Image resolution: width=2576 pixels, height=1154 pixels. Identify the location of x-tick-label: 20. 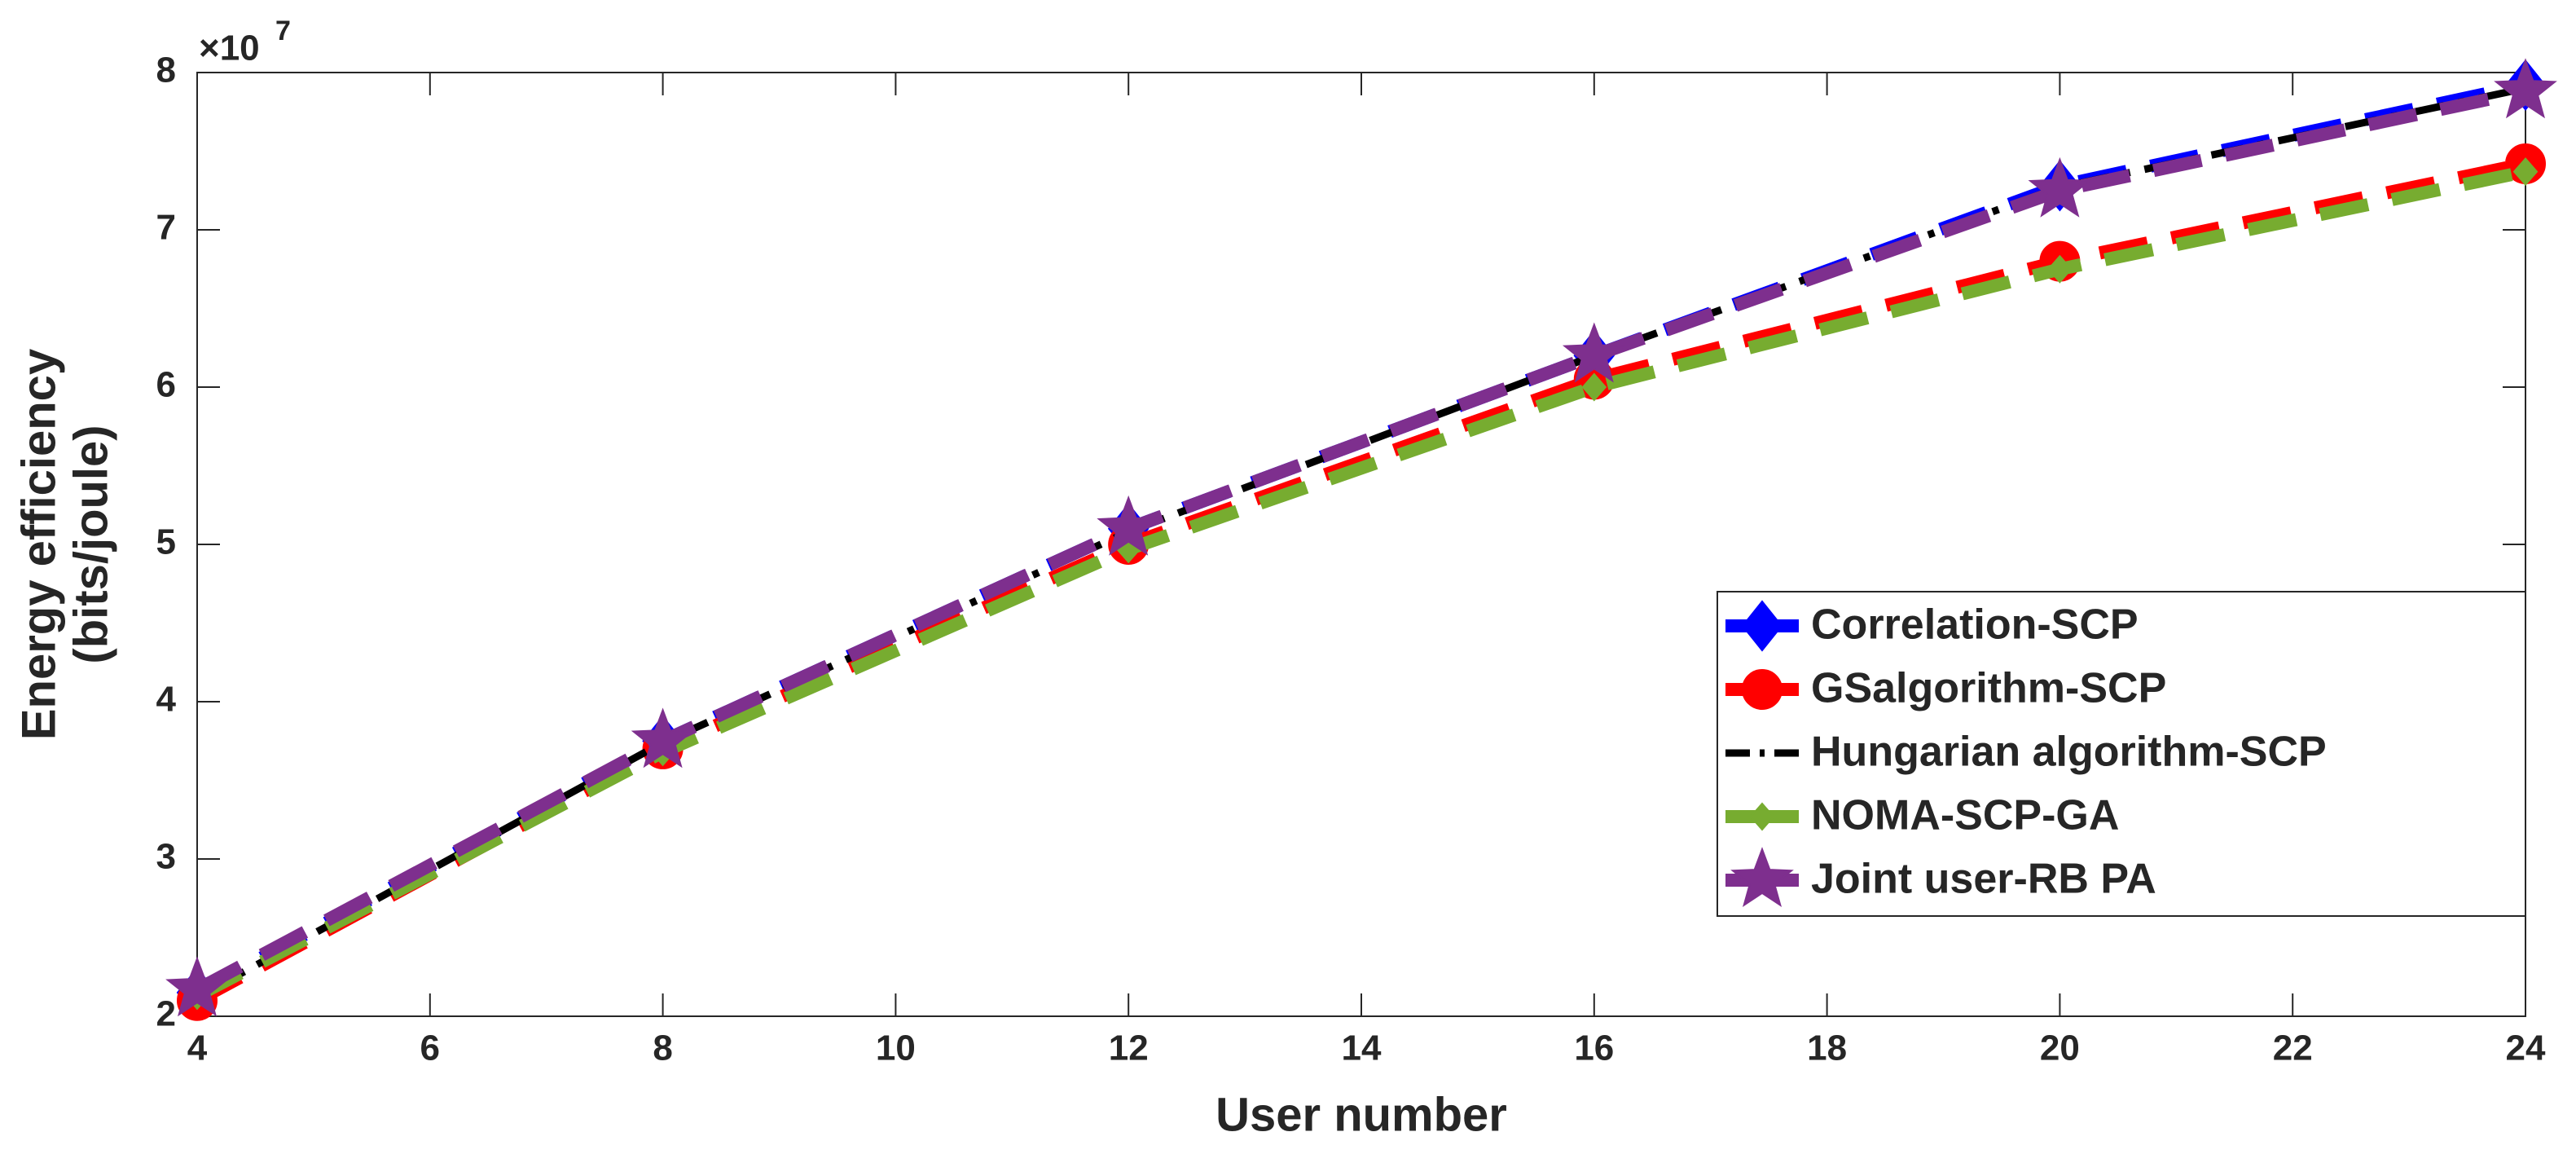
(2060, 1048).